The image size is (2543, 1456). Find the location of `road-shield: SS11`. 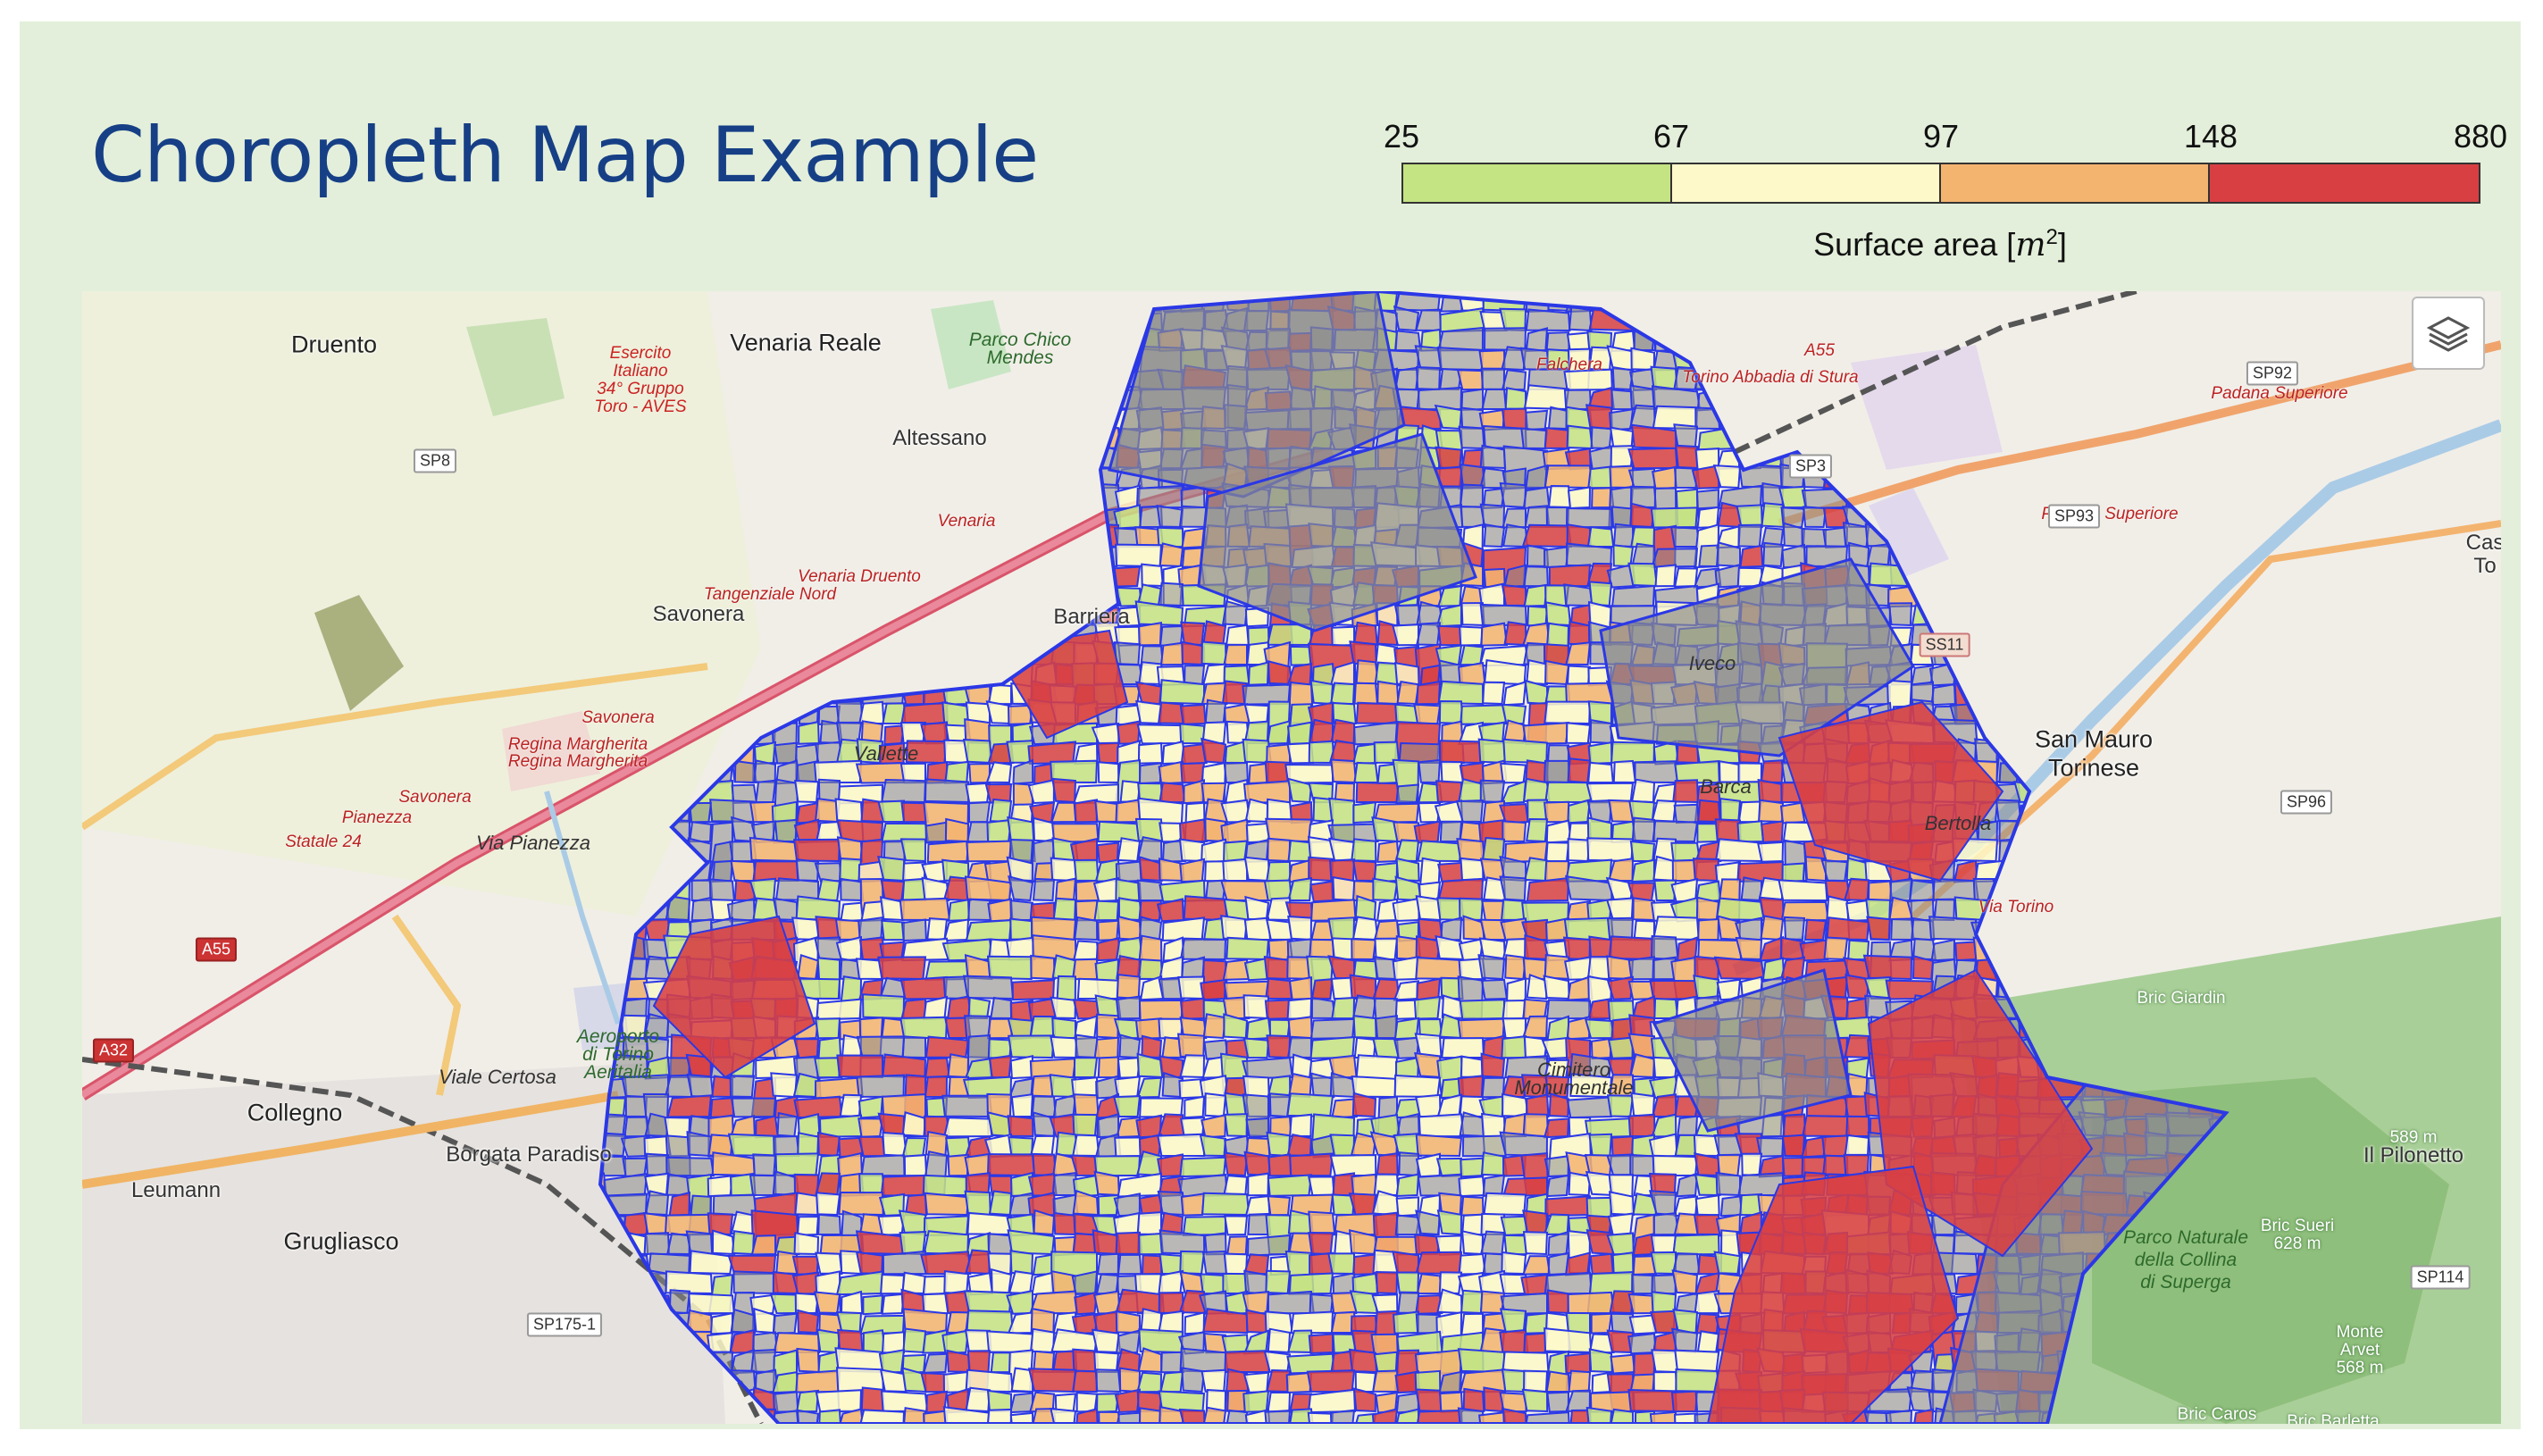

road-shield: SS11 is located at coordinates (1944, 644).